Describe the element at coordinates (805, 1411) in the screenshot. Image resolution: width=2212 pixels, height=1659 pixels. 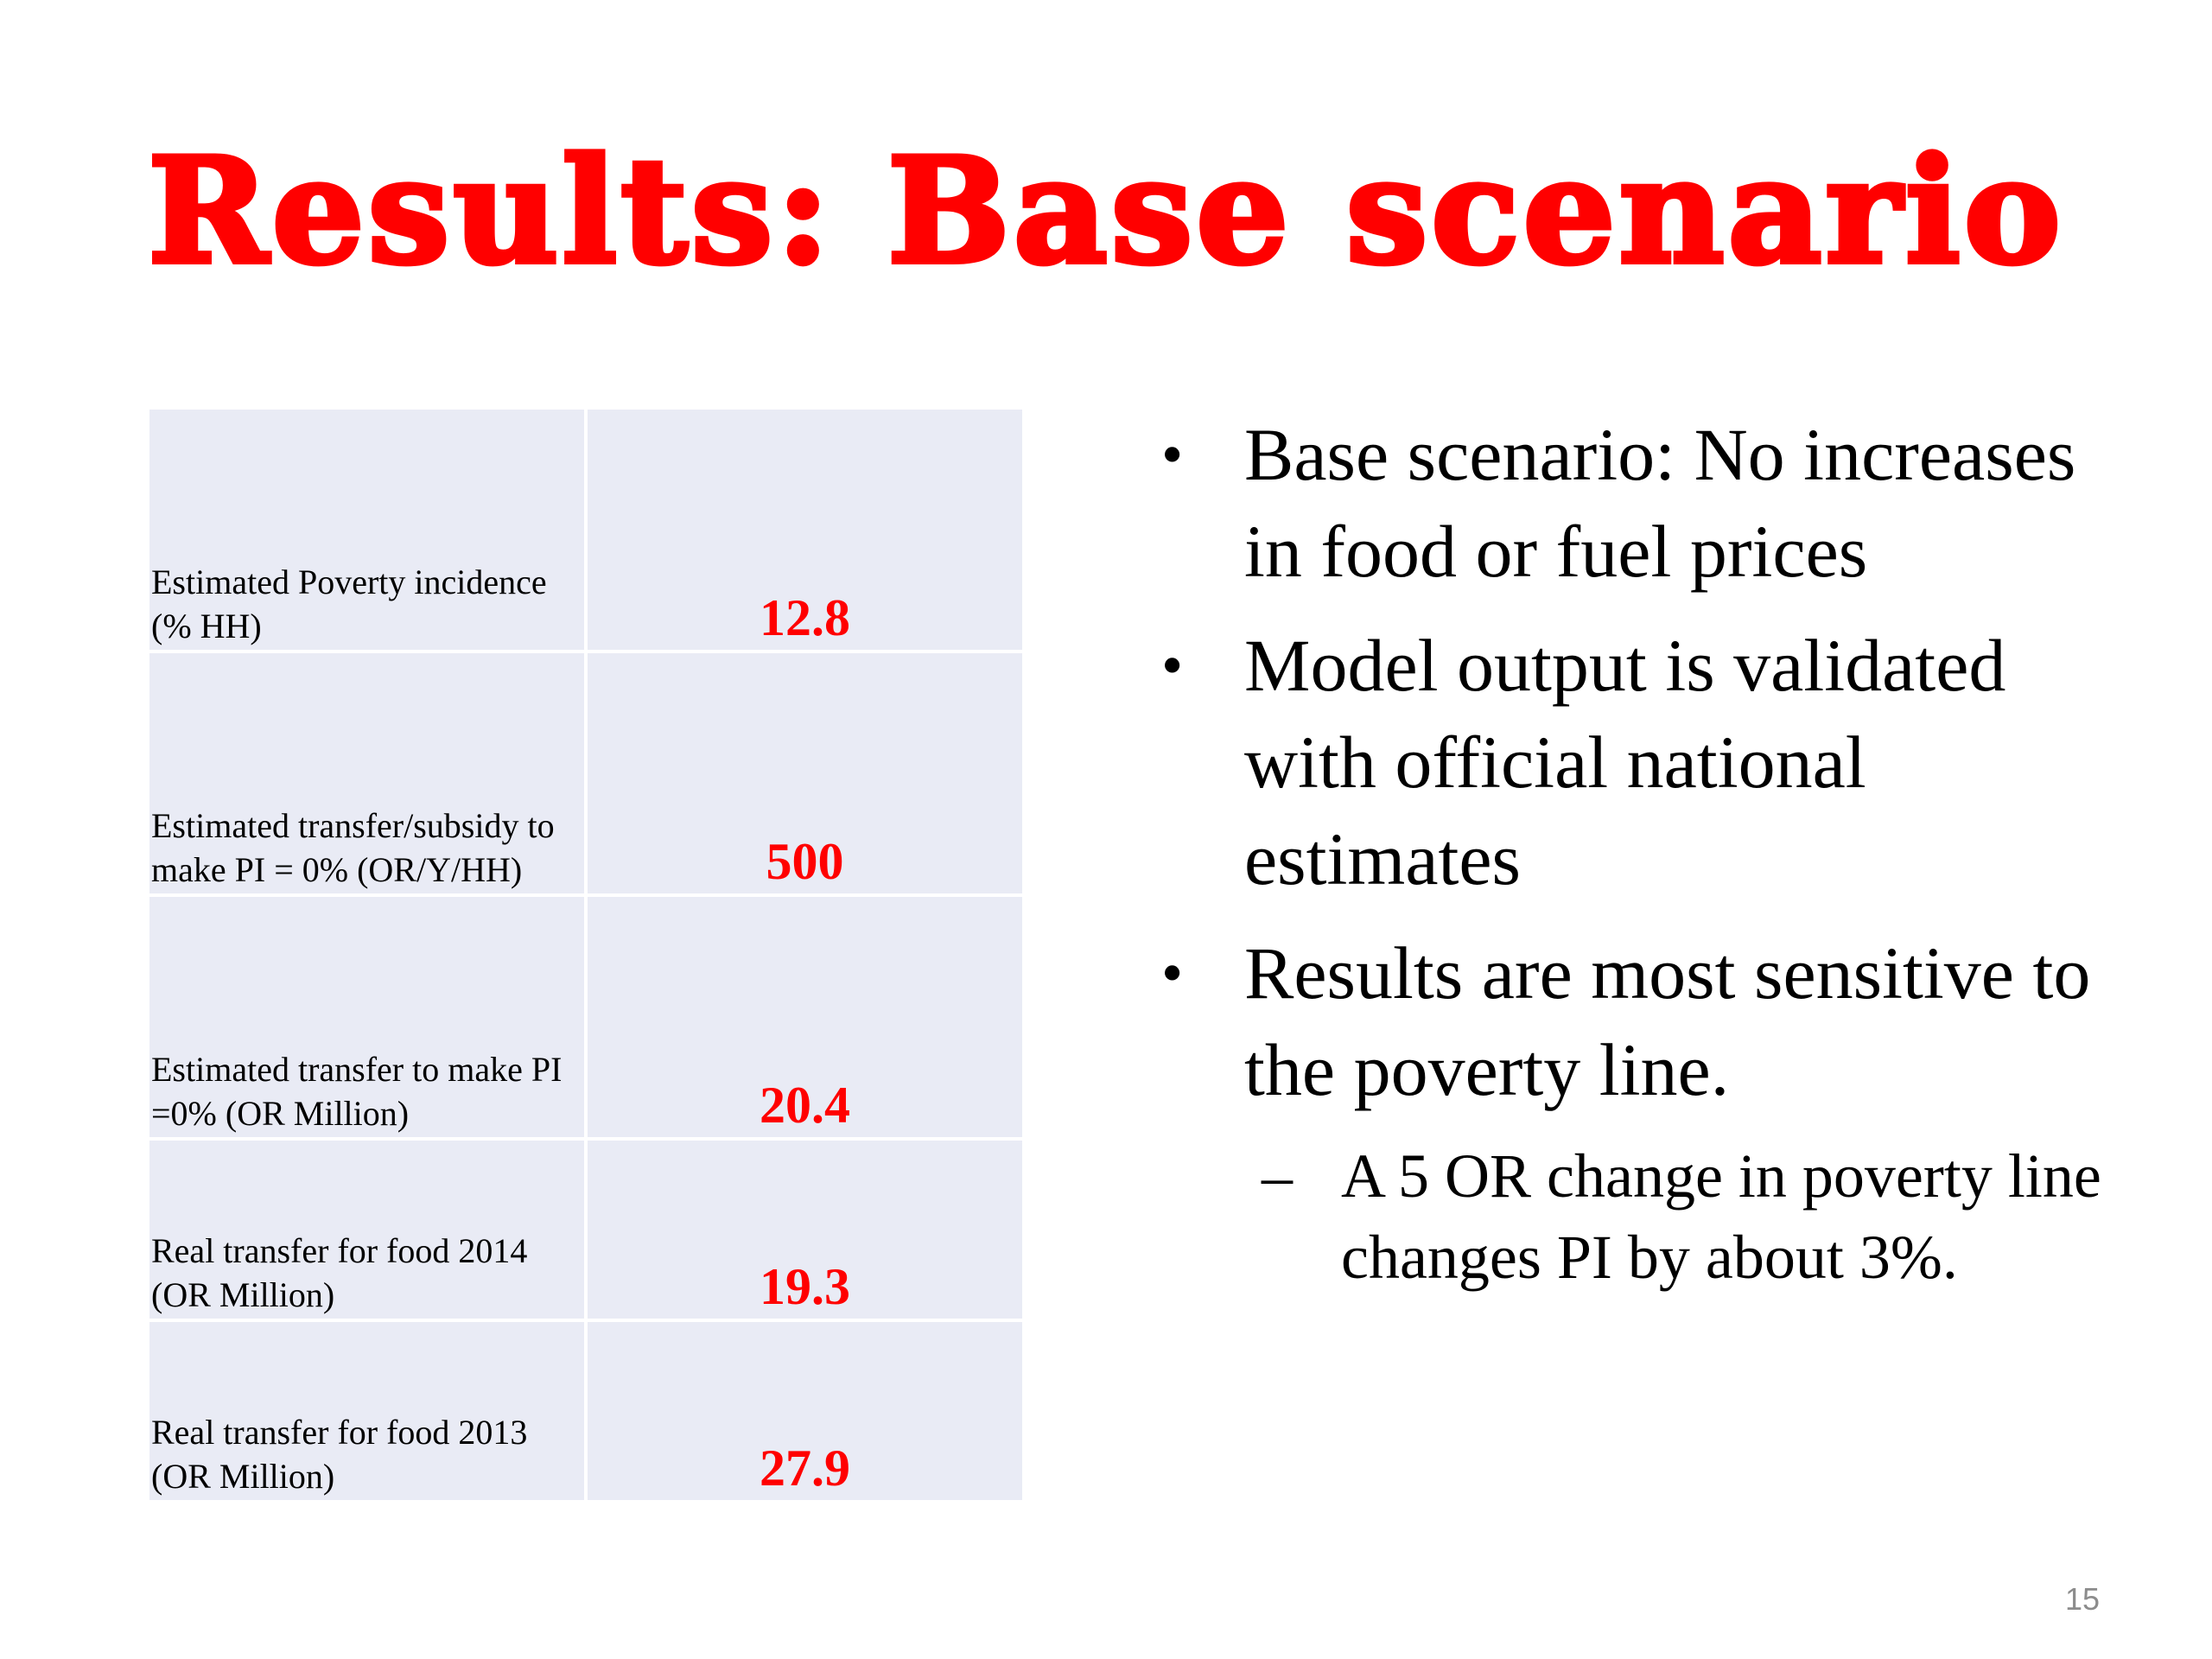
I see `table-cell-value: 27.9` at that location.